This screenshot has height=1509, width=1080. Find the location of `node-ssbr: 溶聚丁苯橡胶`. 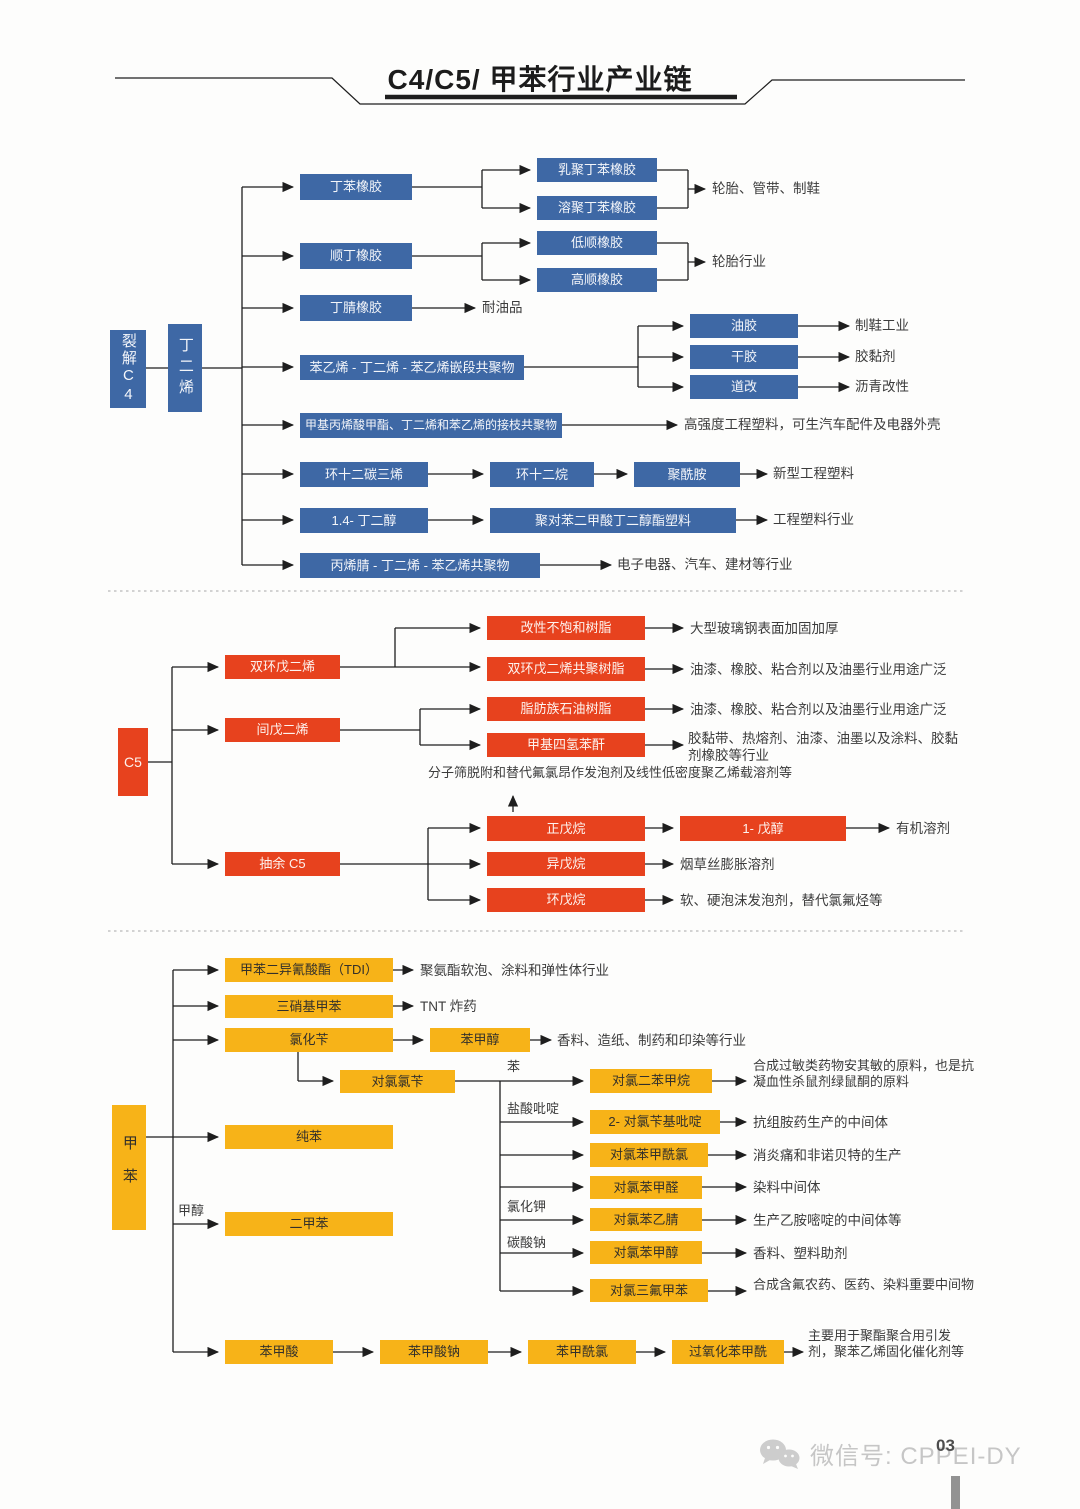

node-ssbr: 溶聚丁苯橡胶 is located at coordinates (597, 208).